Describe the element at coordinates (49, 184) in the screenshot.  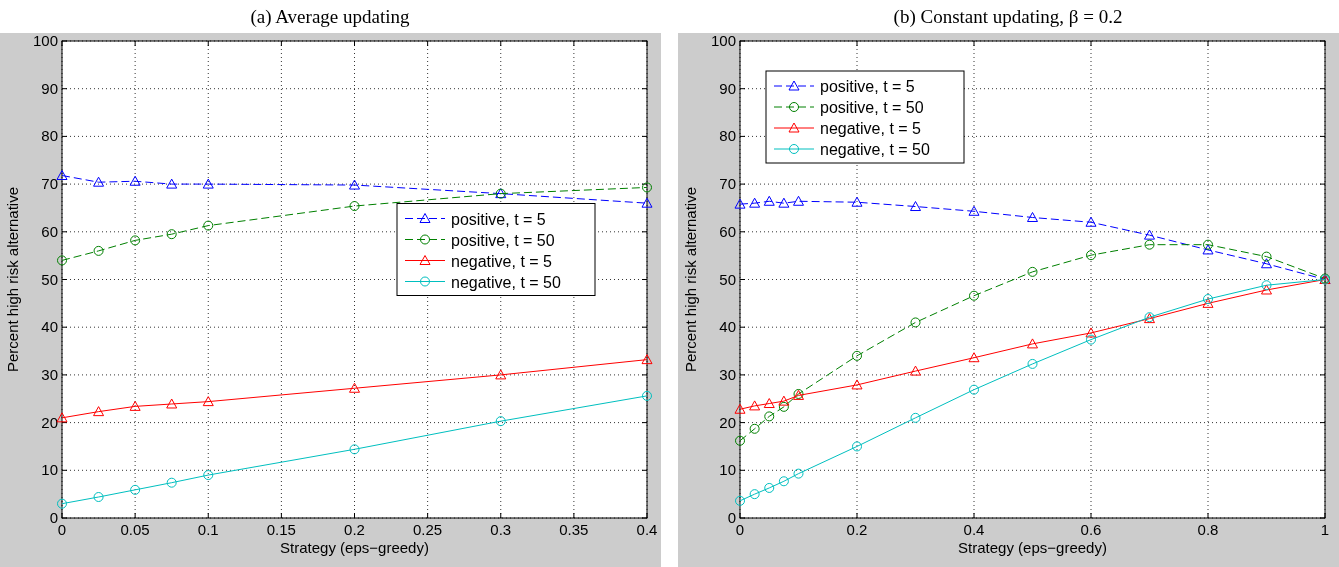
I see `y-tick-label: 70` at that location.